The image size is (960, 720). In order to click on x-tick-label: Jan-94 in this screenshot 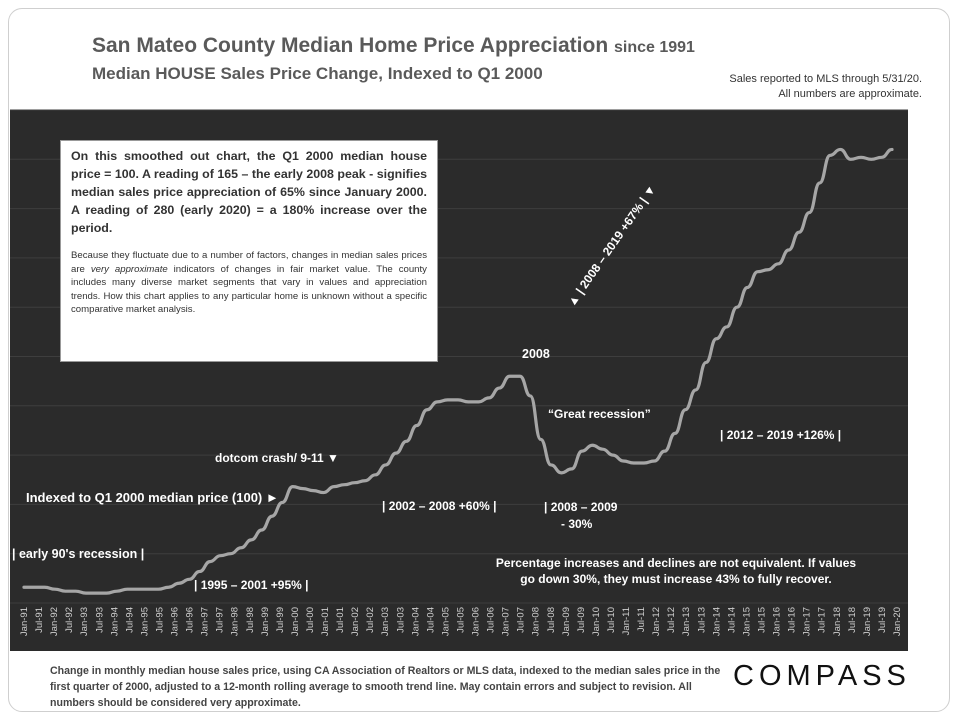, I will do `click(114, 621)`.